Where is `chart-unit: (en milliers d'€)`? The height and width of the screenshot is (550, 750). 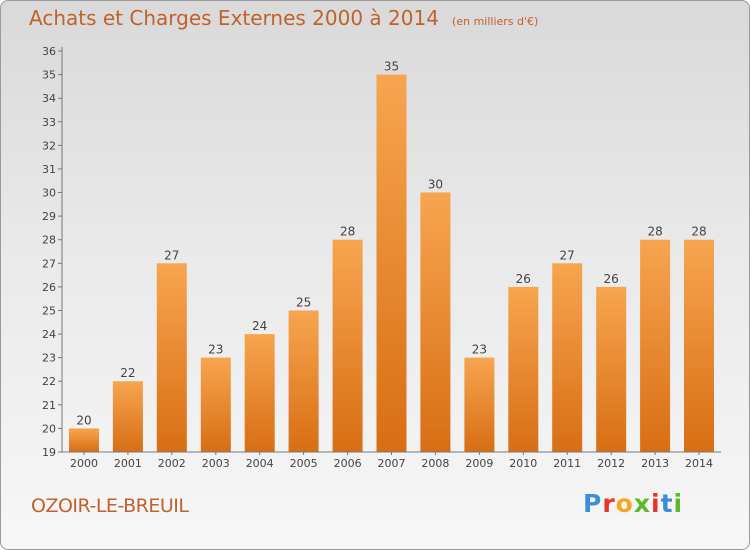 chart-unit: (en milliers d'€) is located at coordinates (495, 21).